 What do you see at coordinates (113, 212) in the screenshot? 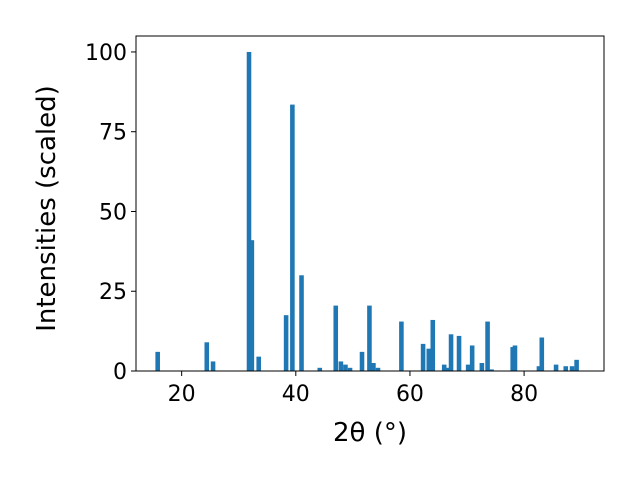
I see `y-tick-label: 50` at bounding box center [113, 212].